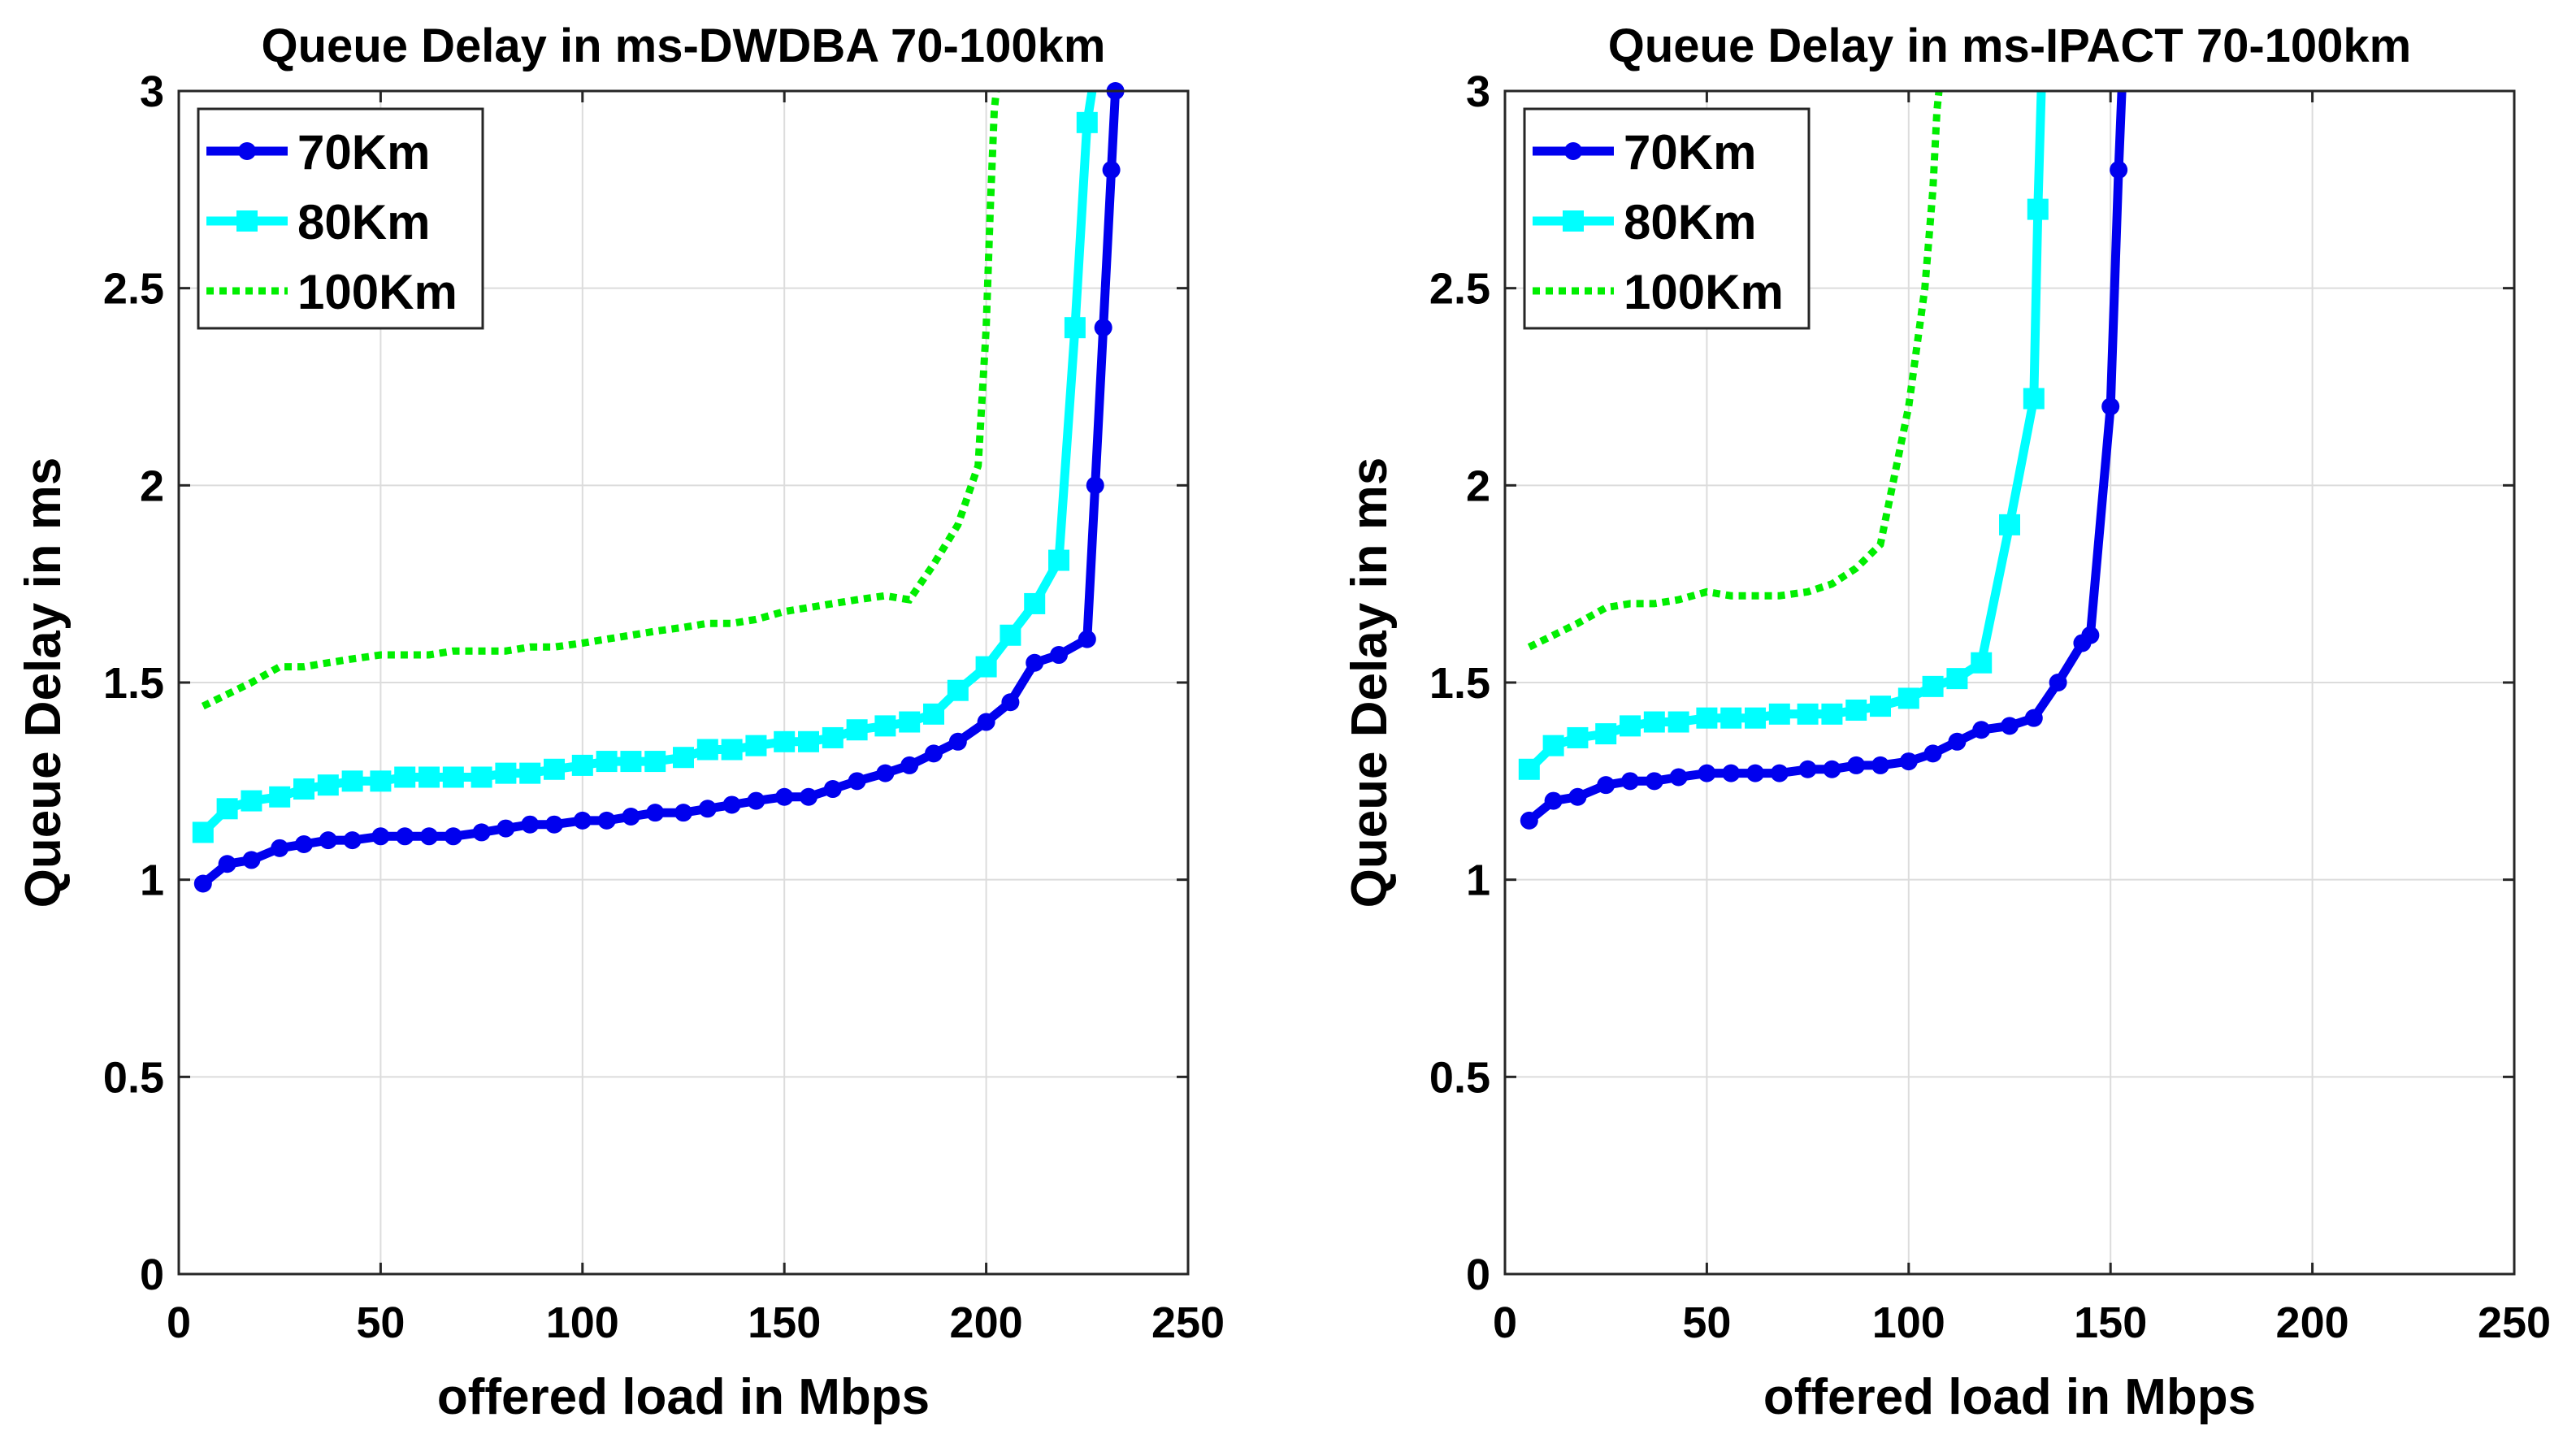 This screenshot has width=2576, height=1452. Describe the element at coordinates (247, 221) in the screenshot. I see `legend-marker-80Km` at that location.